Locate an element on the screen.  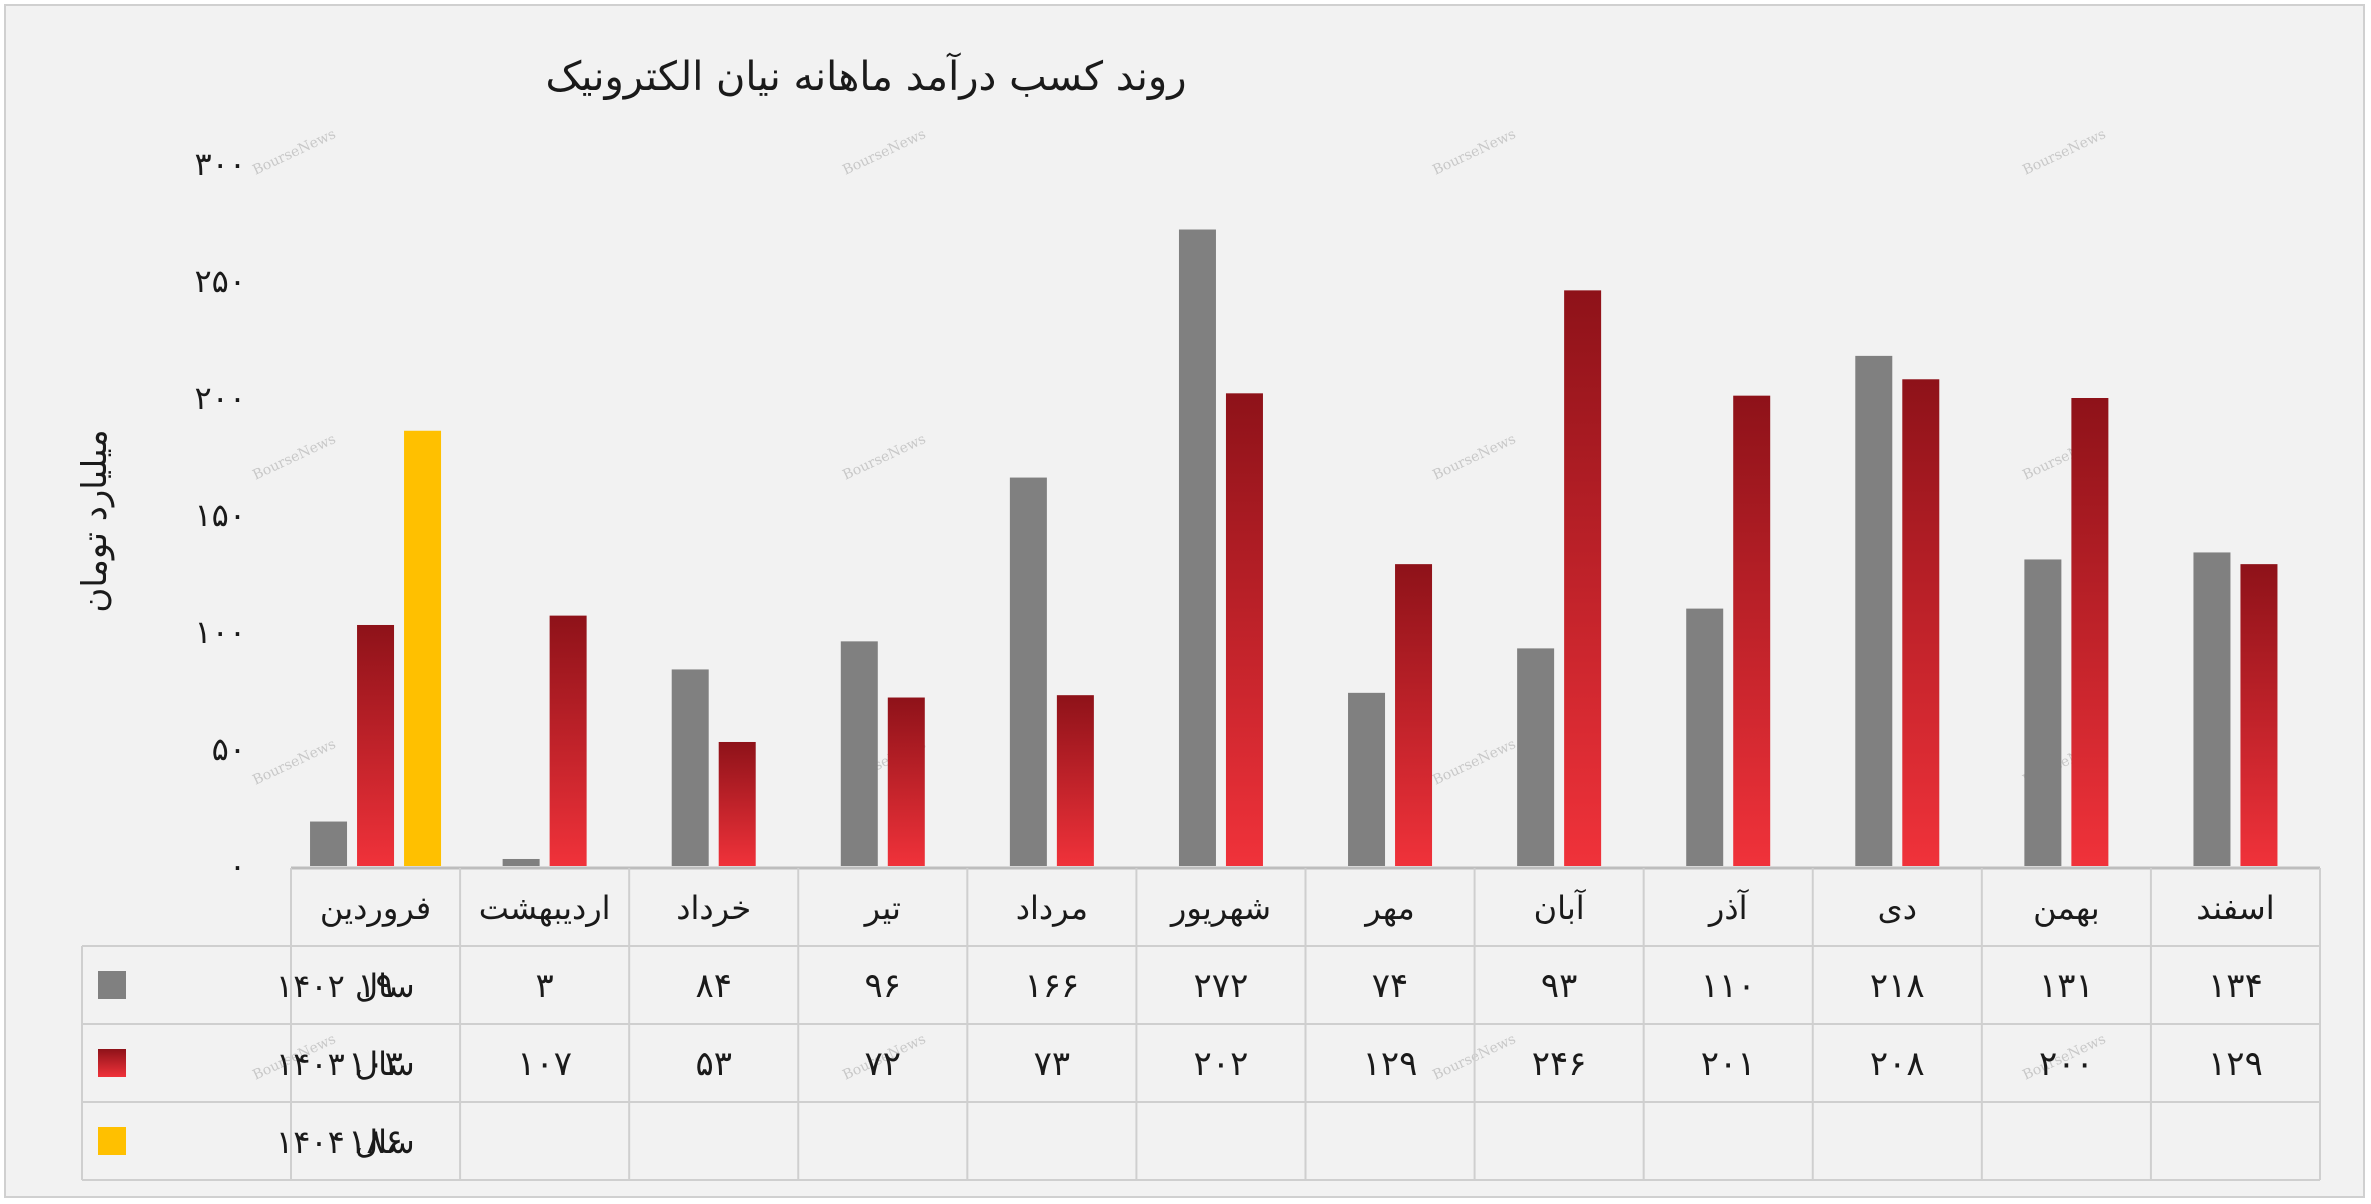
y-tick-label: ۱۰۰ is located at coordinates (220, 632).